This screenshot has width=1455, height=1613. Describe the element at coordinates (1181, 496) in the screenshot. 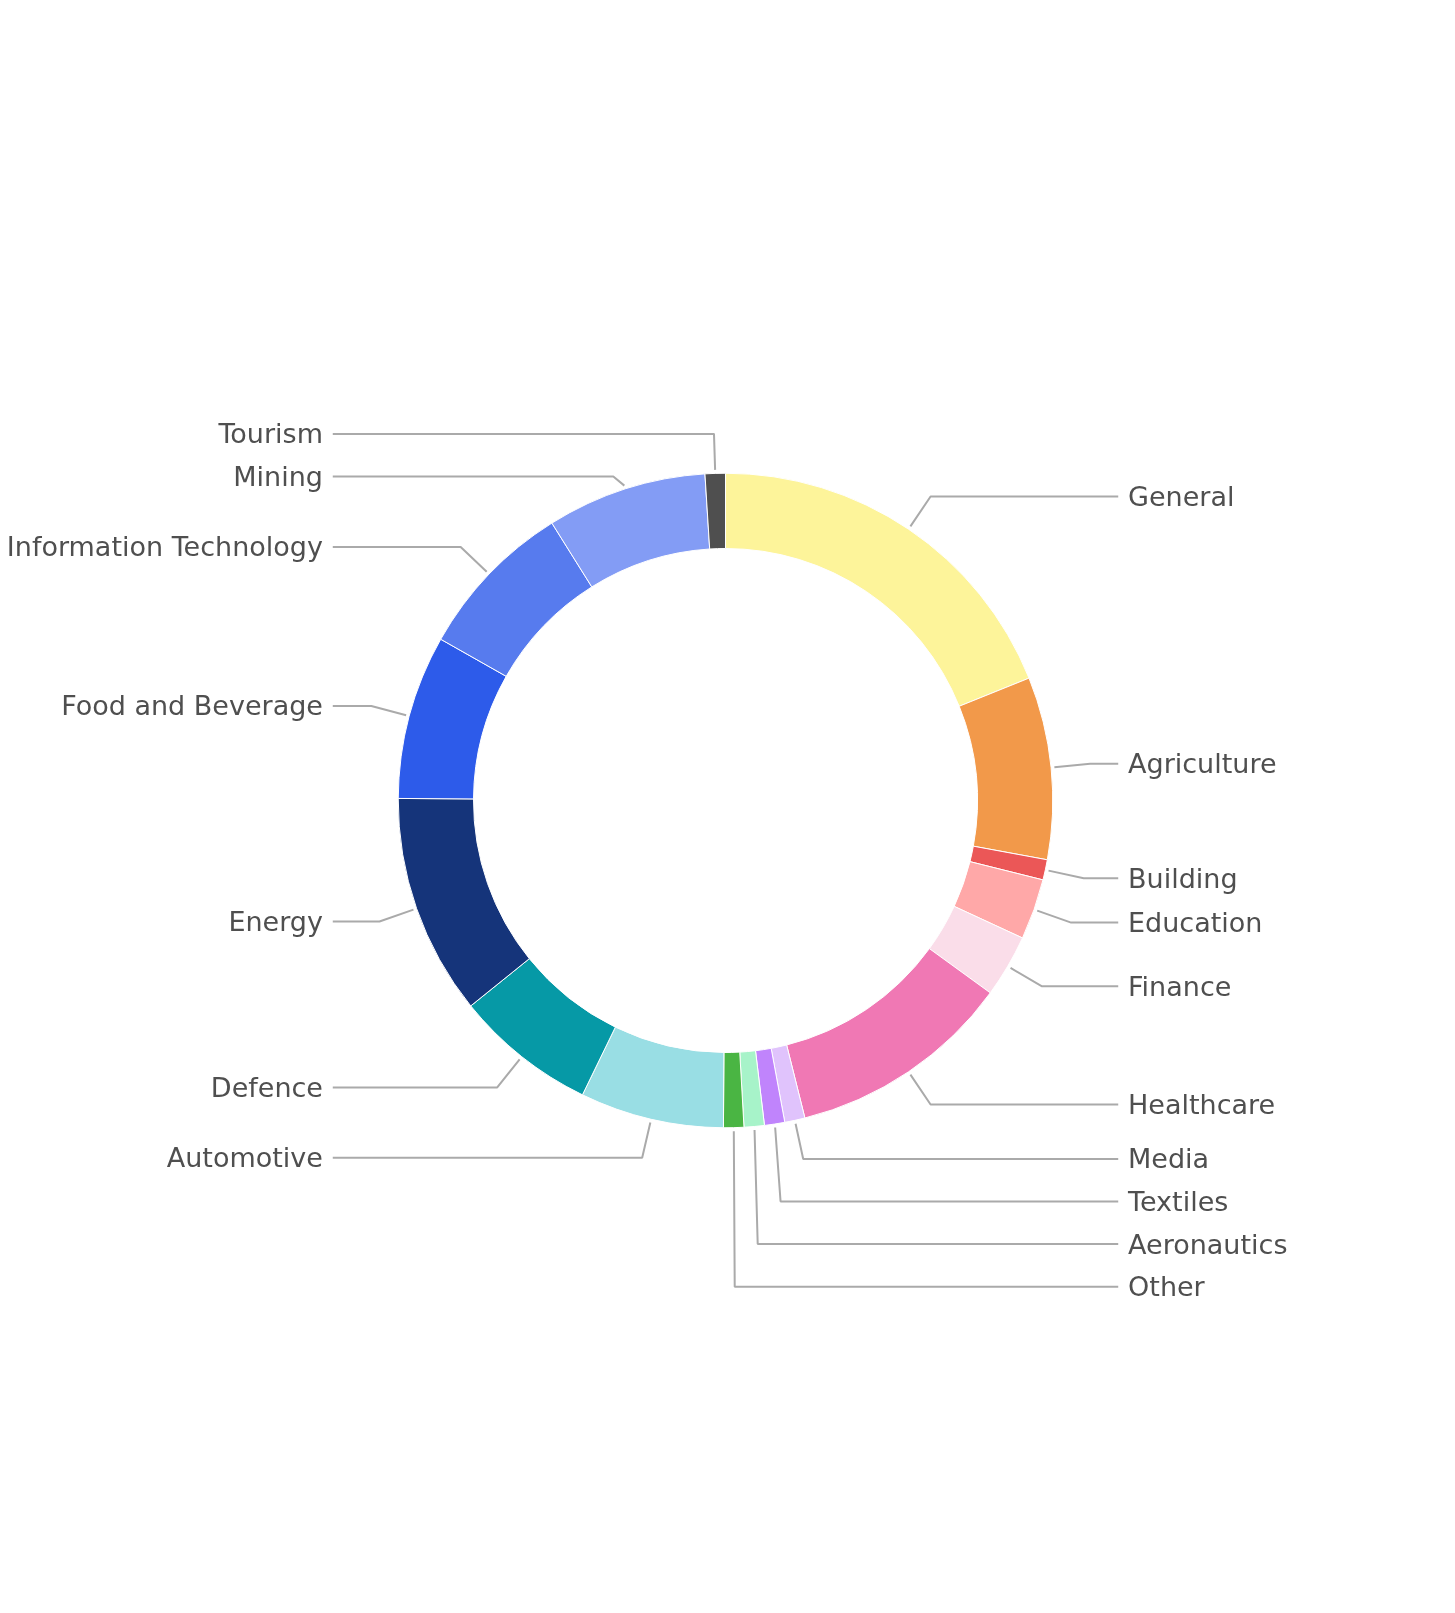

I see `slice-label: General` at that location.